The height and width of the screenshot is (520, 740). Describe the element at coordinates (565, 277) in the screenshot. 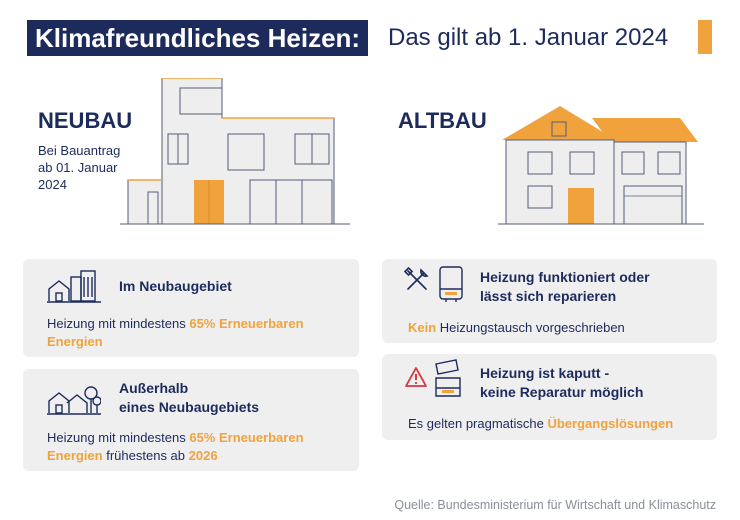

I see `card-title-line: Heizung funktioniert oder` at that location.